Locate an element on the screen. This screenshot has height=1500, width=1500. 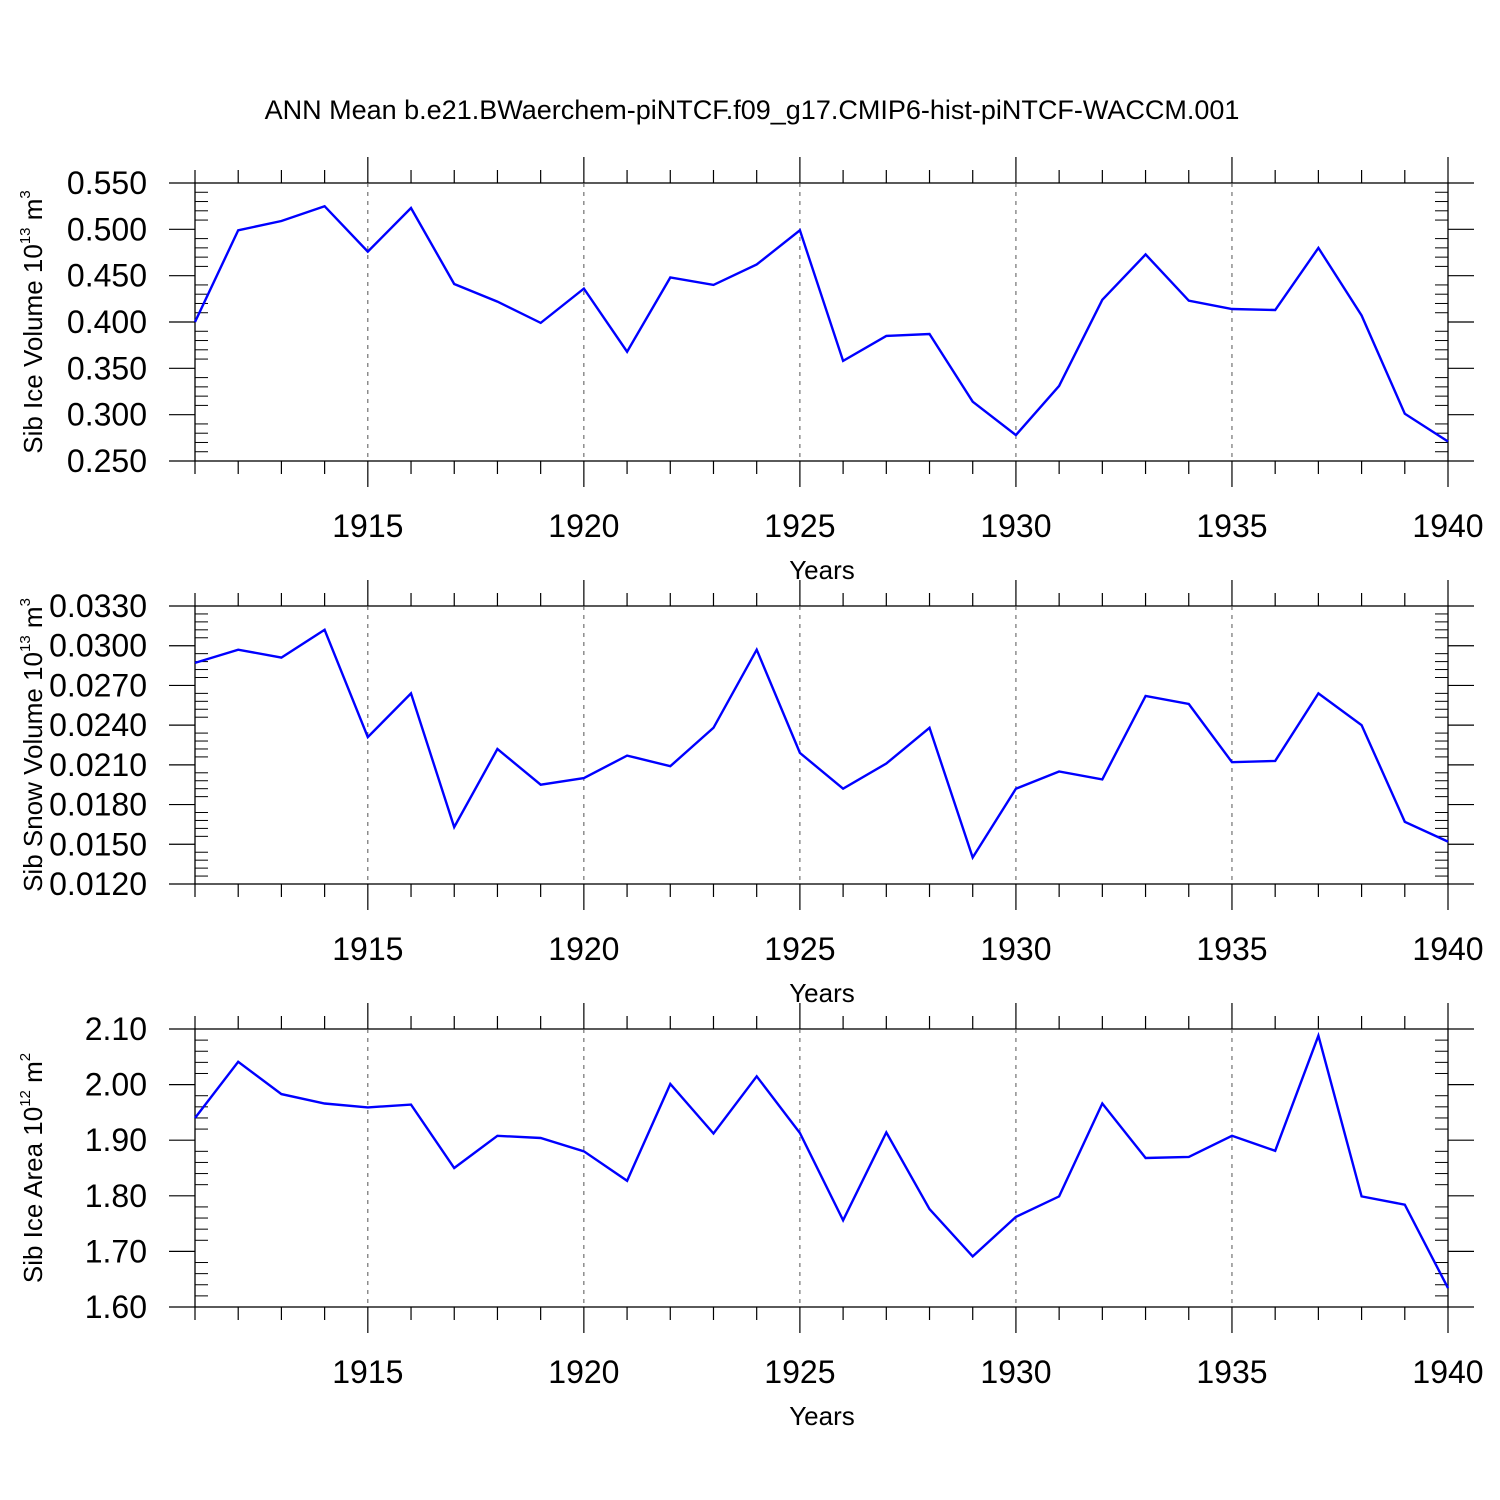
y-tick-label: 1.90 is located at coordinates (116, 1140).